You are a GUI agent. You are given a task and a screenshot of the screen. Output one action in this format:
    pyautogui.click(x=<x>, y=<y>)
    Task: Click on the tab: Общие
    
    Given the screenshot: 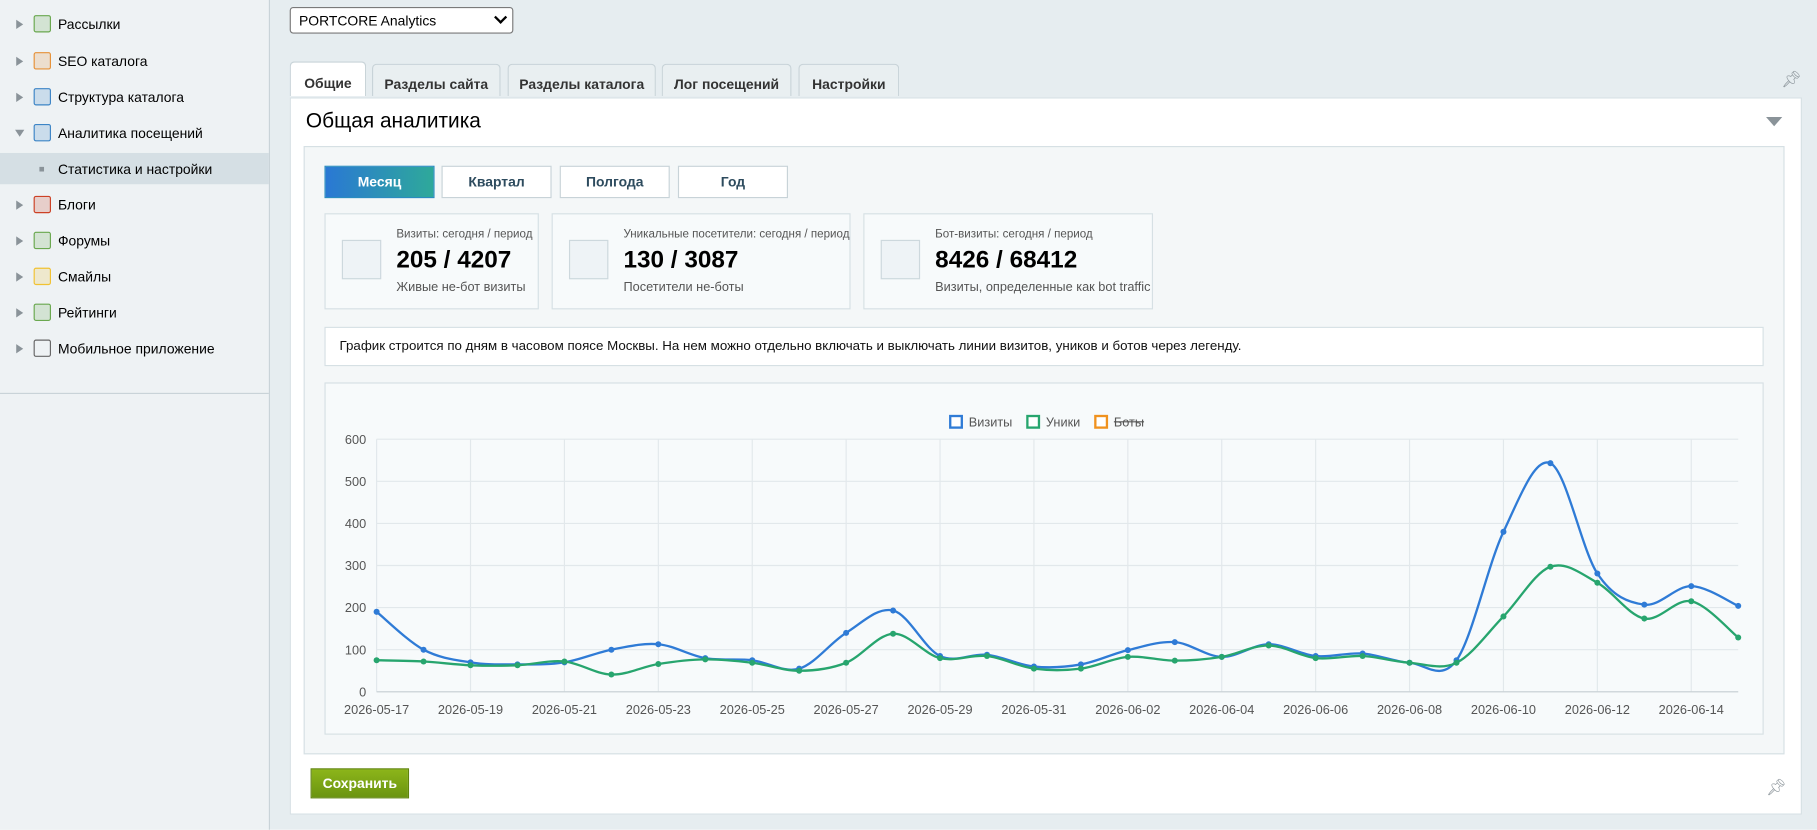 What is the action you would take?
    pyautogui.click(x=328, y=79)
    